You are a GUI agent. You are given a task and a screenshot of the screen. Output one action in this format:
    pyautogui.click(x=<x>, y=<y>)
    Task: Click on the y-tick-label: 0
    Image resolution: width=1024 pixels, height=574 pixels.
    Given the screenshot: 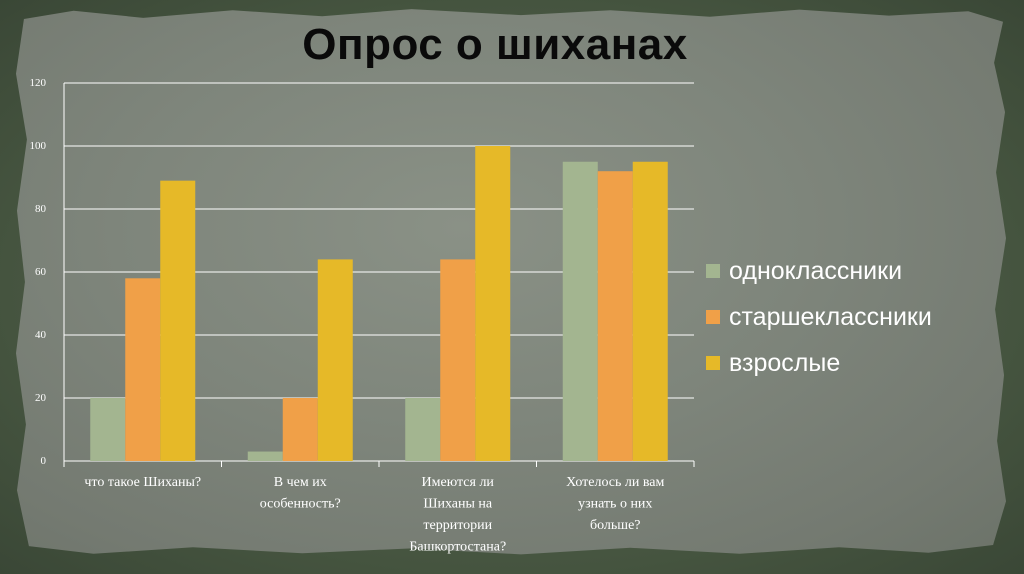 What is the action you would take?
    pyautogui.click(x=44, y=461)
    